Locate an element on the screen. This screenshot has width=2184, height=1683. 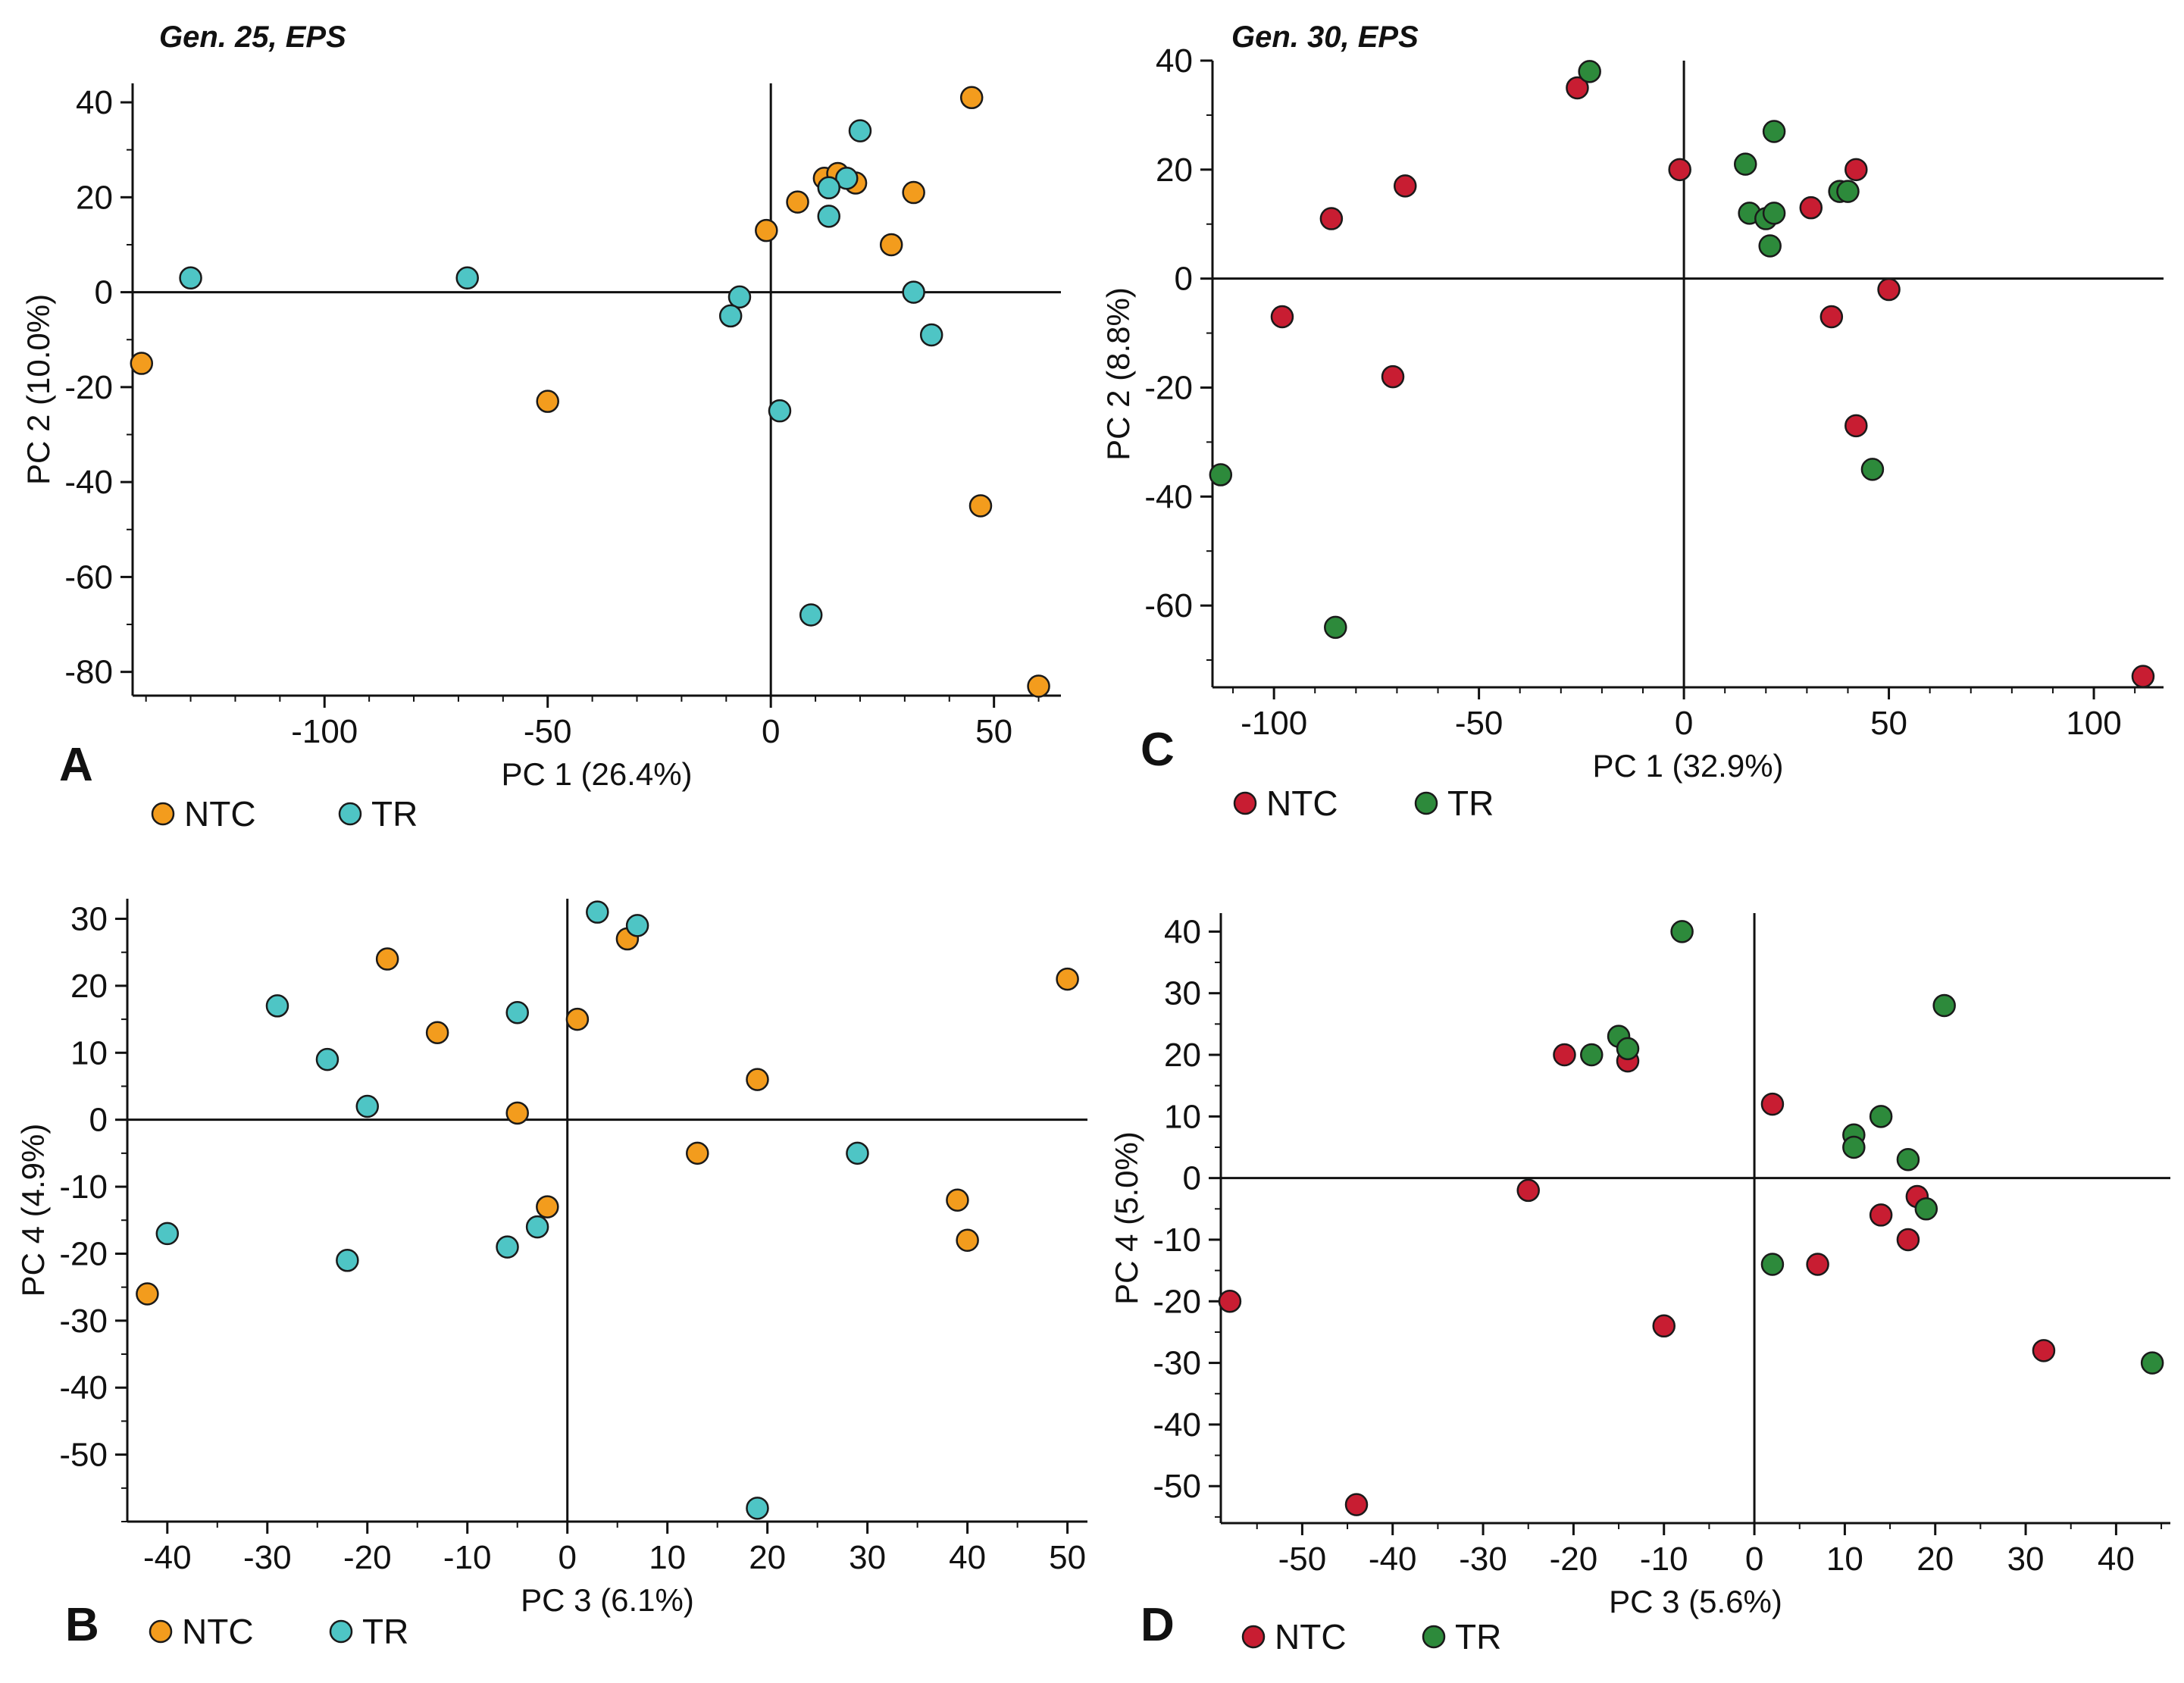
y-tick-label: 40 is located at coordinates (94, 102).